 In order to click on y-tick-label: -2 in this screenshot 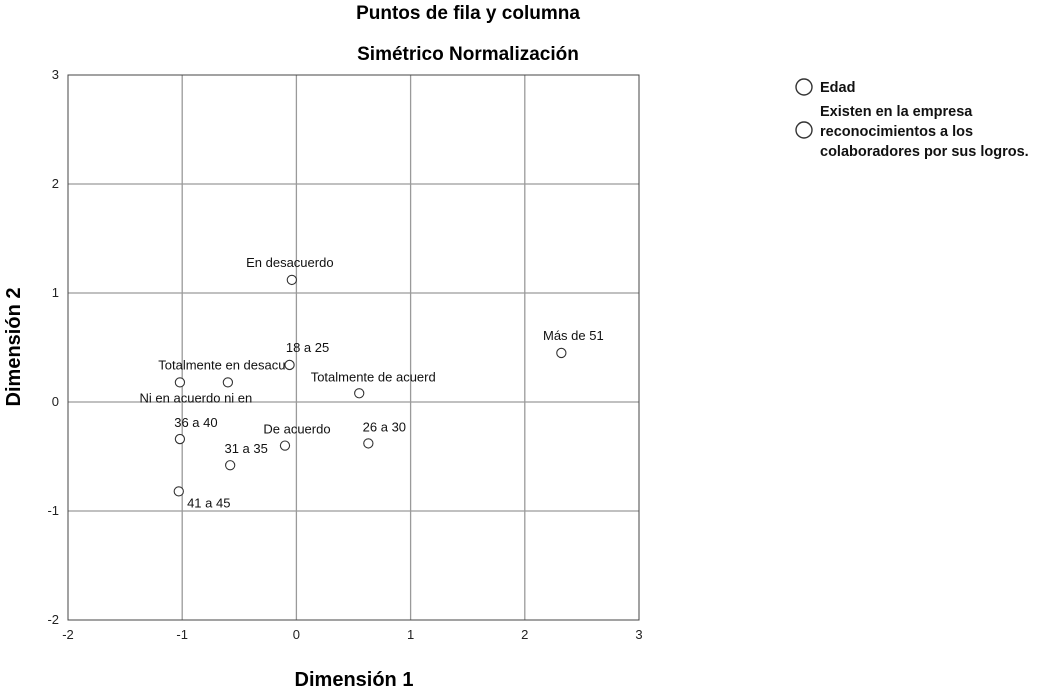, I will do `click(53, 619)`.